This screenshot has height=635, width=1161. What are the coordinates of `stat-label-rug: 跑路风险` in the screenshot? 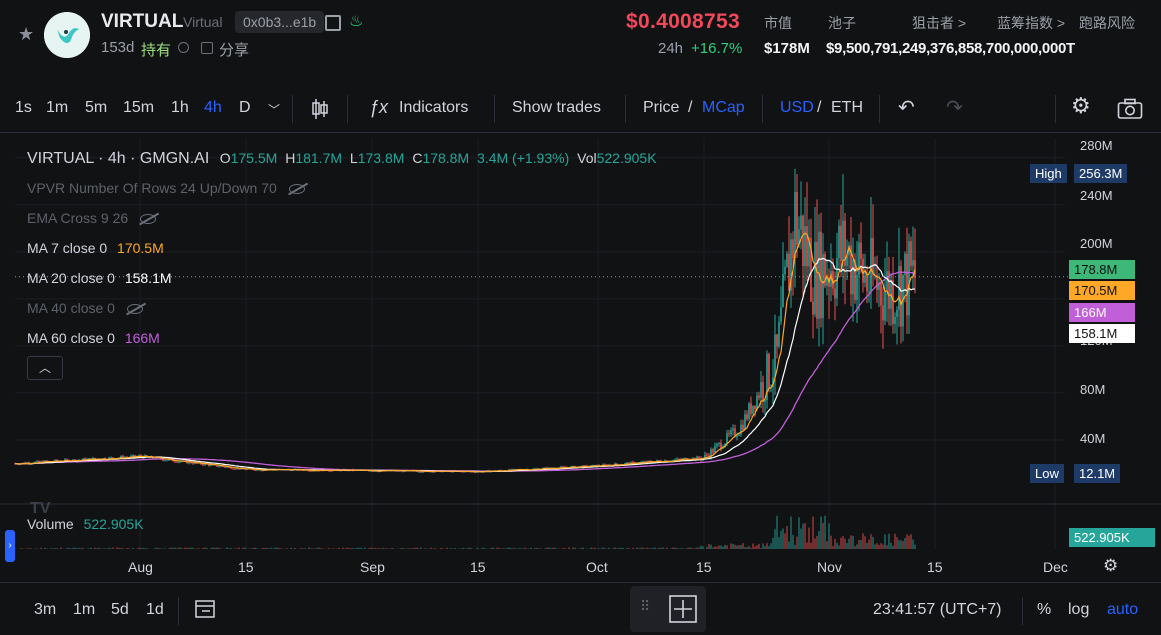 It's located at (1107, 23).